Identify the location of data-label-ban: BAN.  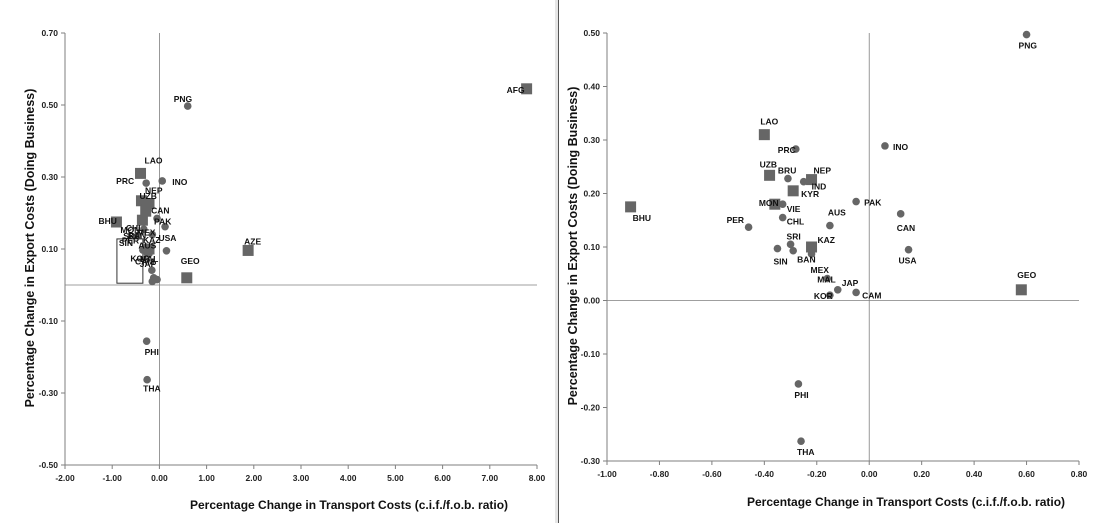
(137, 236).